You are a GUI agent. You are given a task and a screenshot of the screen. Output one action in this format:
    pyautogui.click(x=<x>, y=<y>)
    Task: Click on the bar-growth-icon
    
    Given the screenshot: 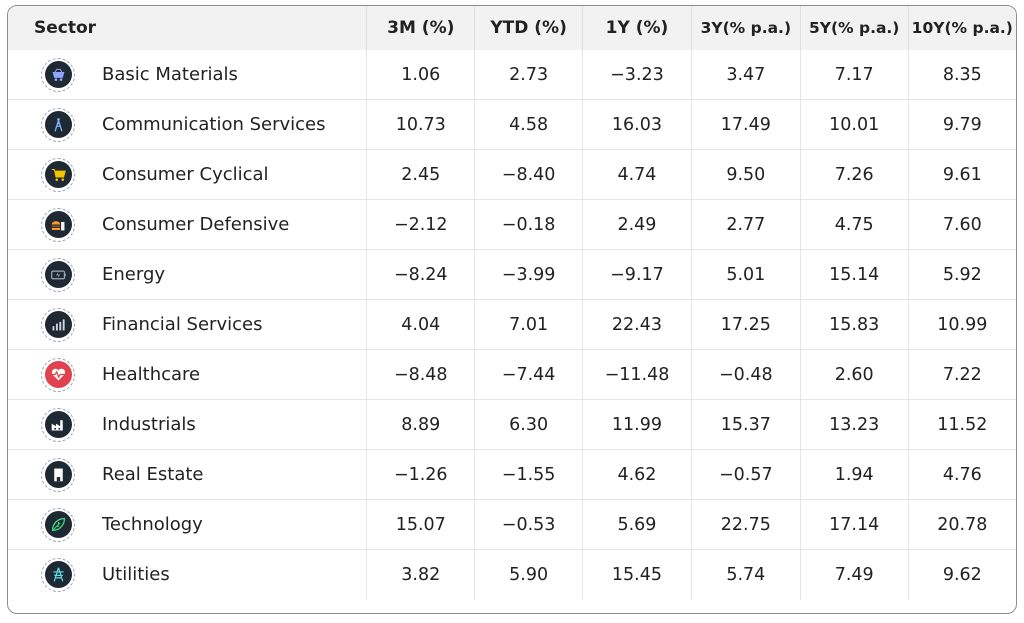 What is the action you would take?
    pyautogui.click(x=58, y=325)
    